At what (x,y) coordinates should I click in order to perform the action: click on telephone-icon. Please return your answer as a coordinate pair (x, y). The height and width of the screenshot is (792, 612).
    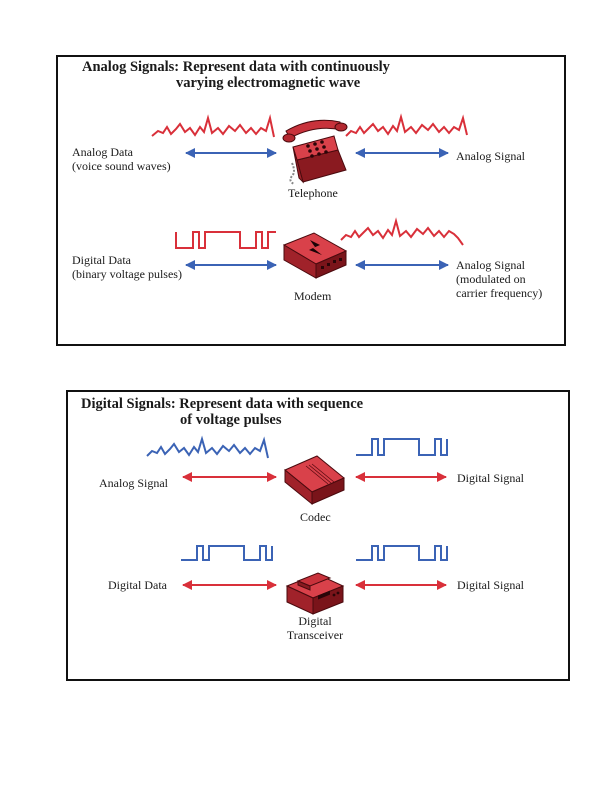
    Looking at the image, I should click on (315, 152).